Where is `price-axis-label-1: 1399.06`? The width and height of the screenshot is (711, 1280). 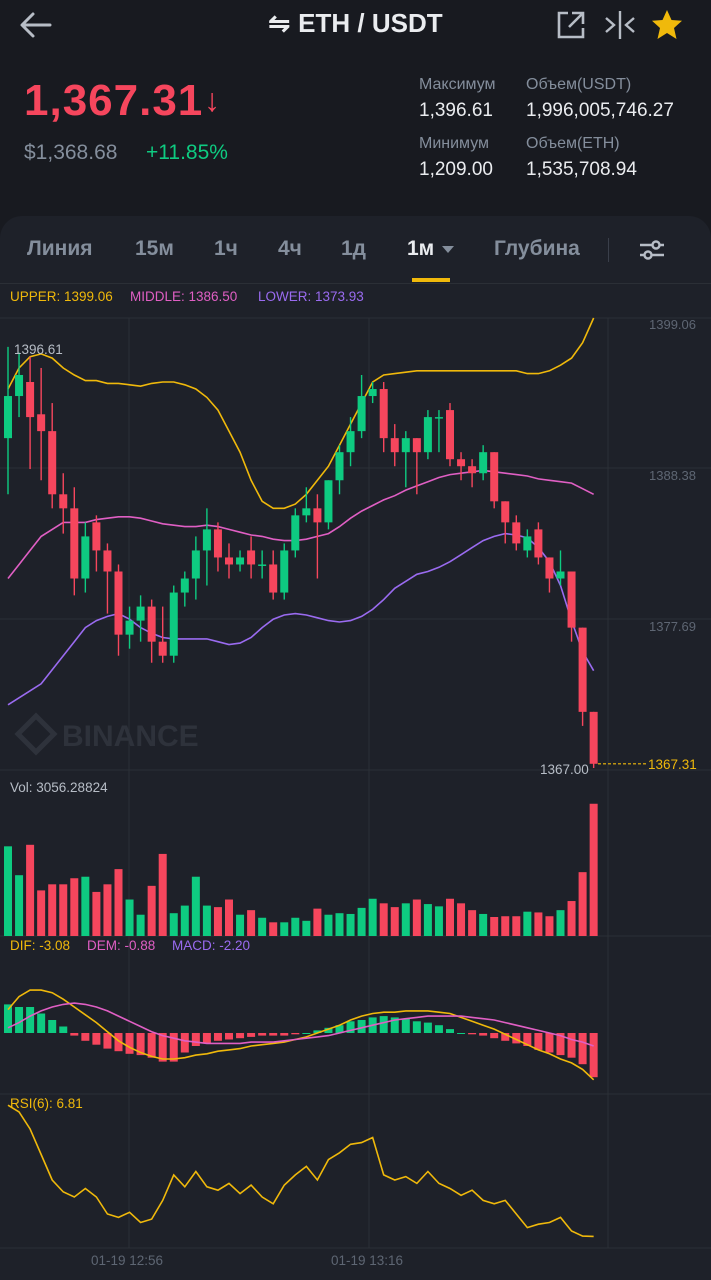
price-axis-label-1: 1399.06 is located at coordinates (672, 324).